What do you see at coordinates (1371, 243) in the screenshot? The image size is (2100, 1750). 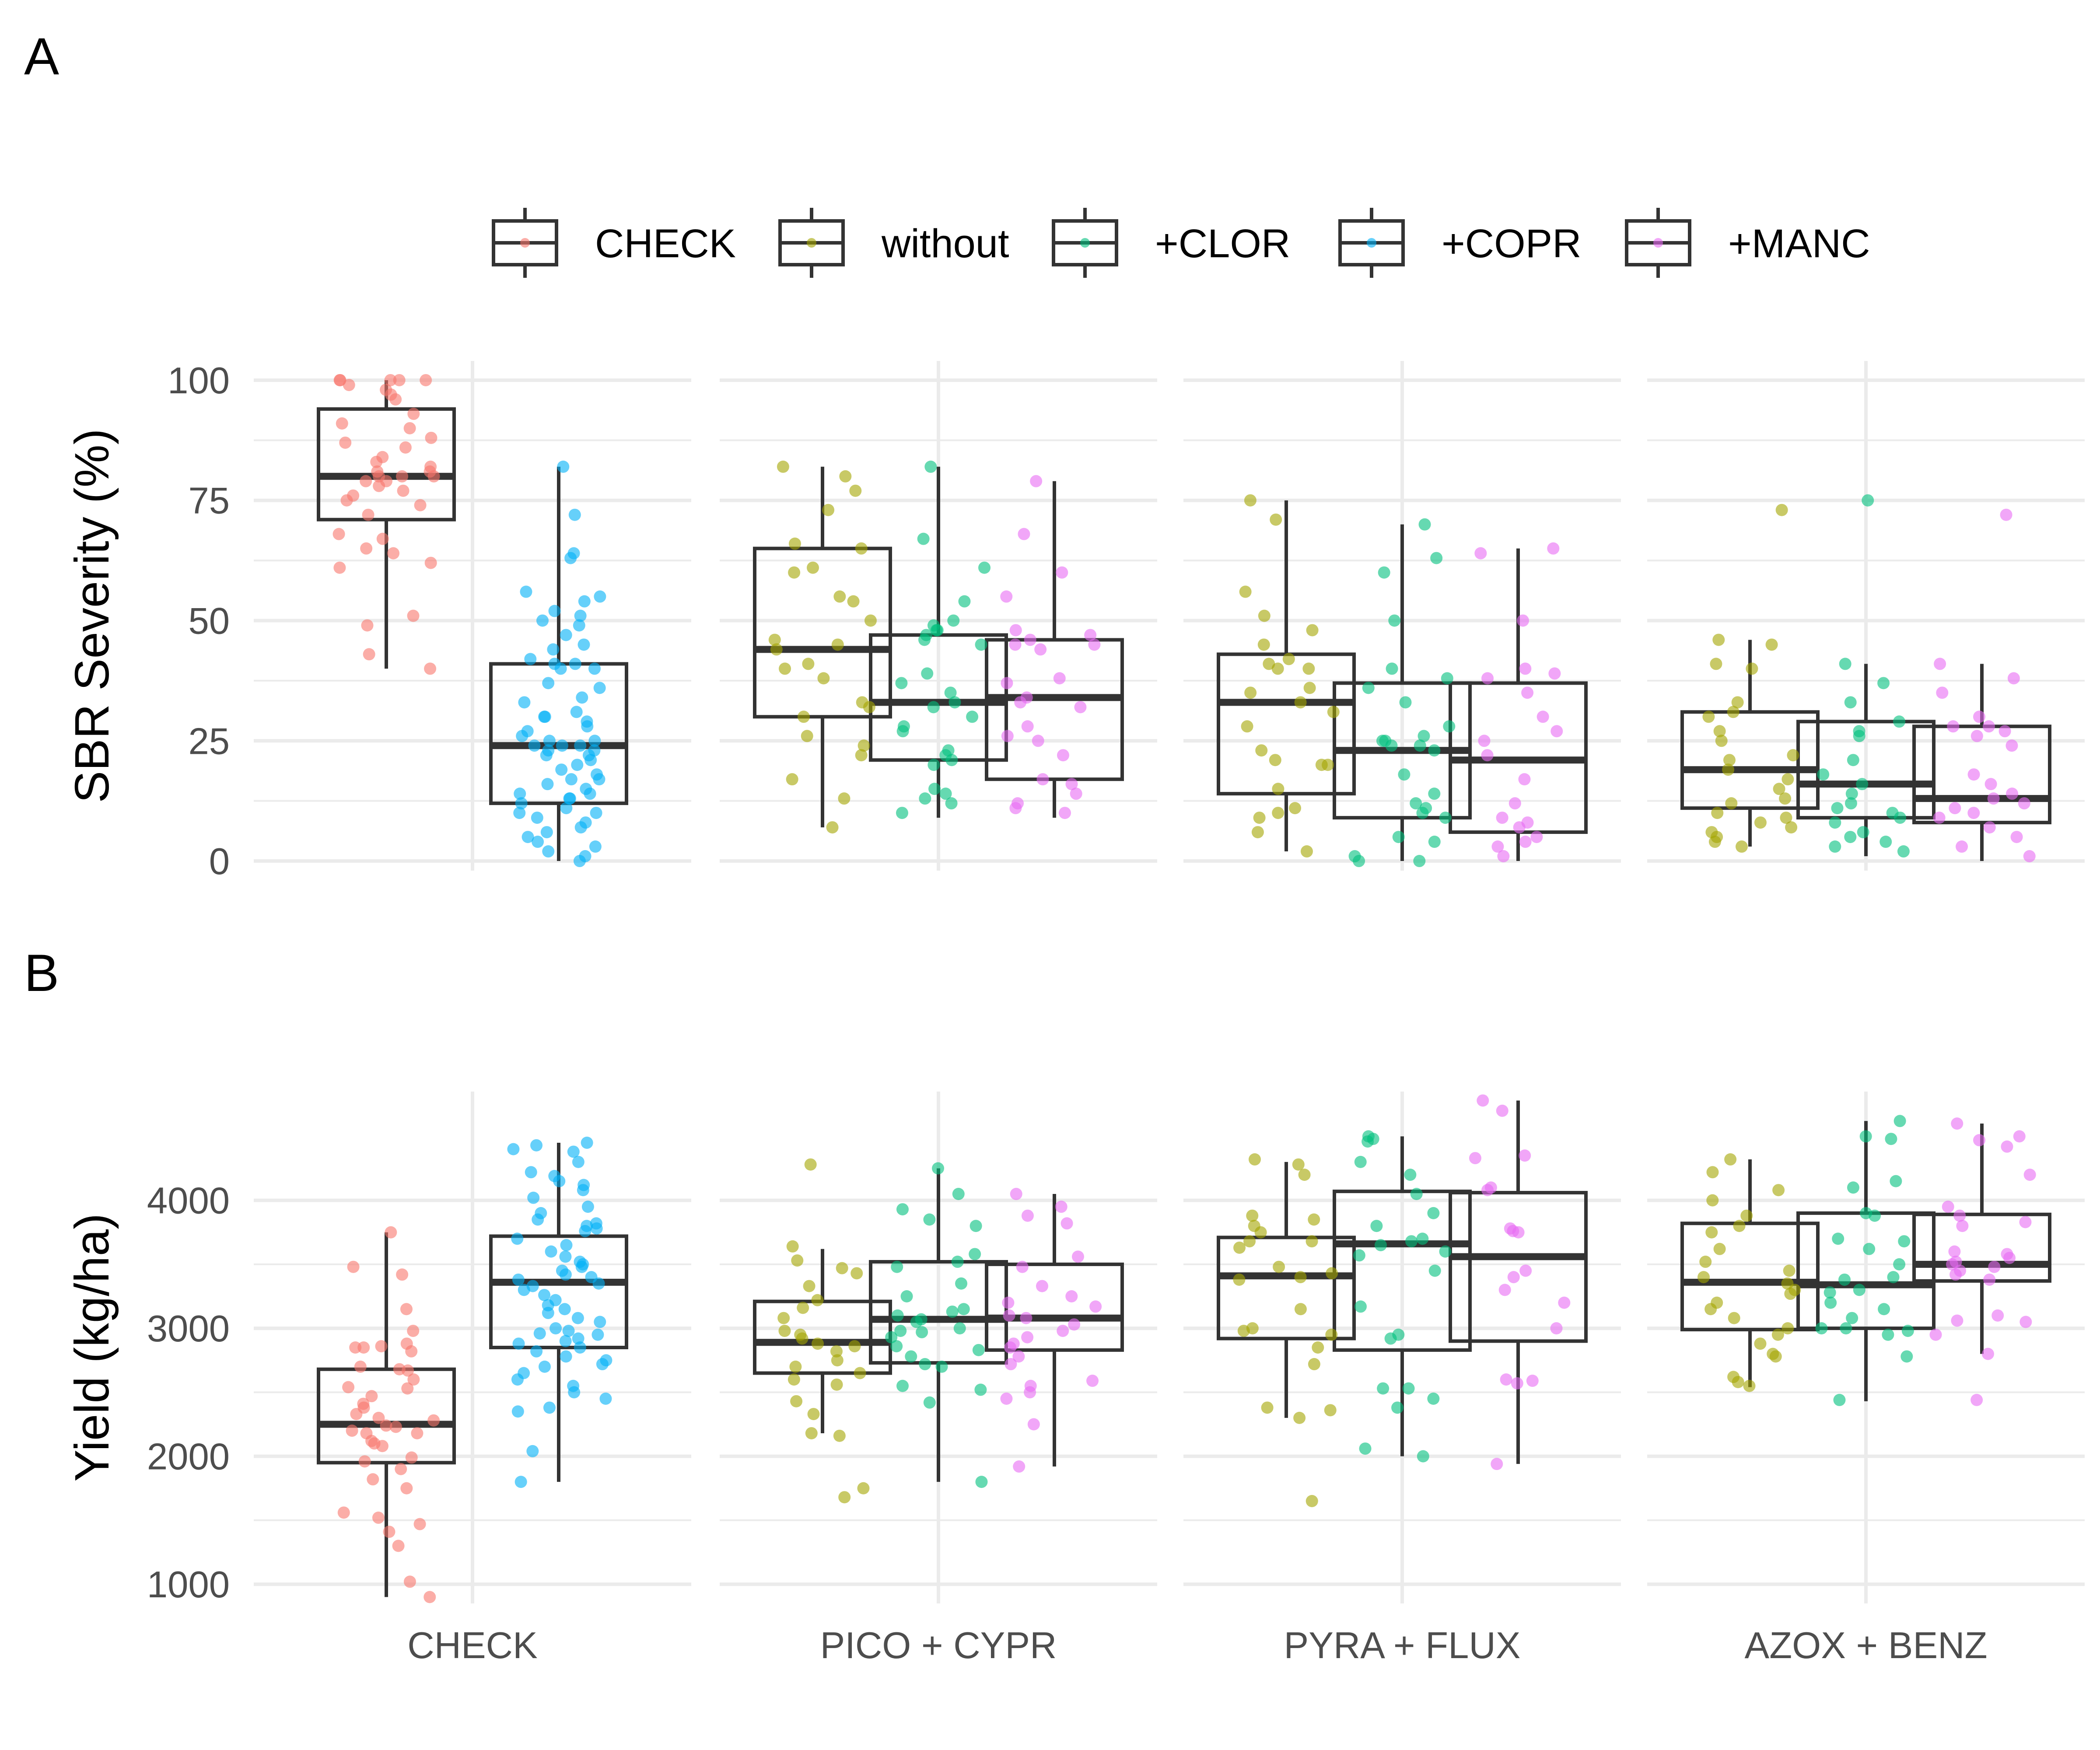 I see `legend-key-copr` at bounding box center [1371, 243].